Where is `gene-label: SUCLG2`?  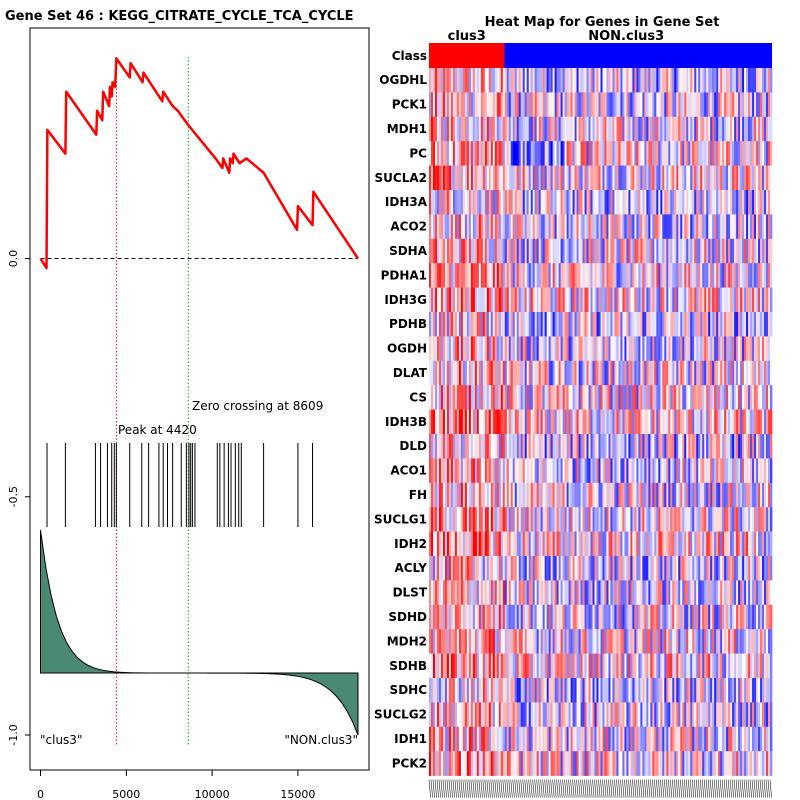 gene-label: SUCLG2 is located at coordinates (400, 715).